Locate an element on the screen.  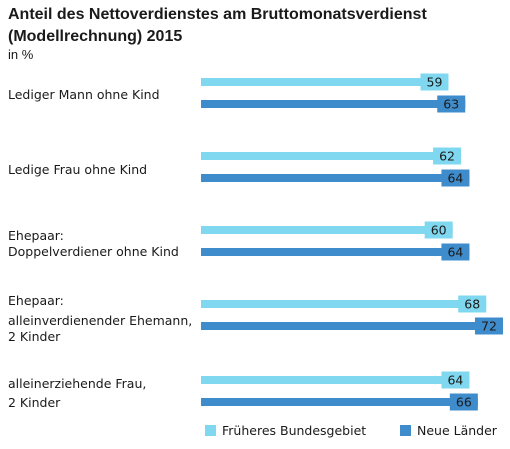
legend-label-east: Neue Länder is located at coordinates (457, 430).